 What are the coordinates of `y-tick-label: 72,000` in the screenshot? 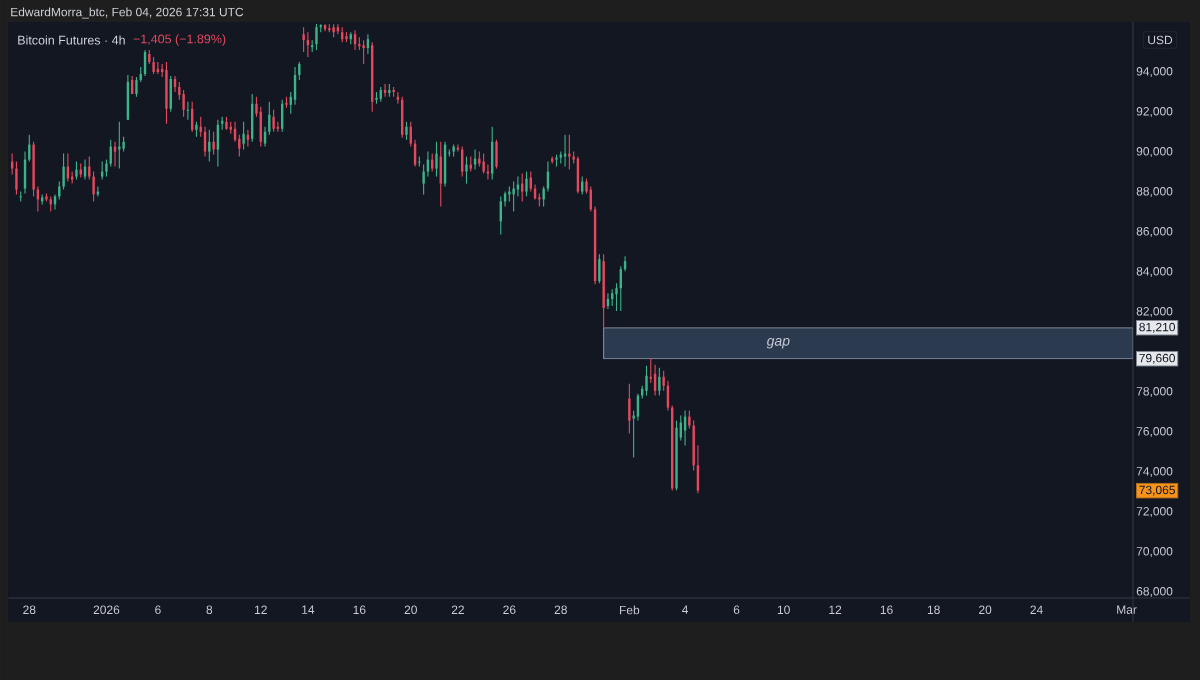 It's located at (1154, 512).